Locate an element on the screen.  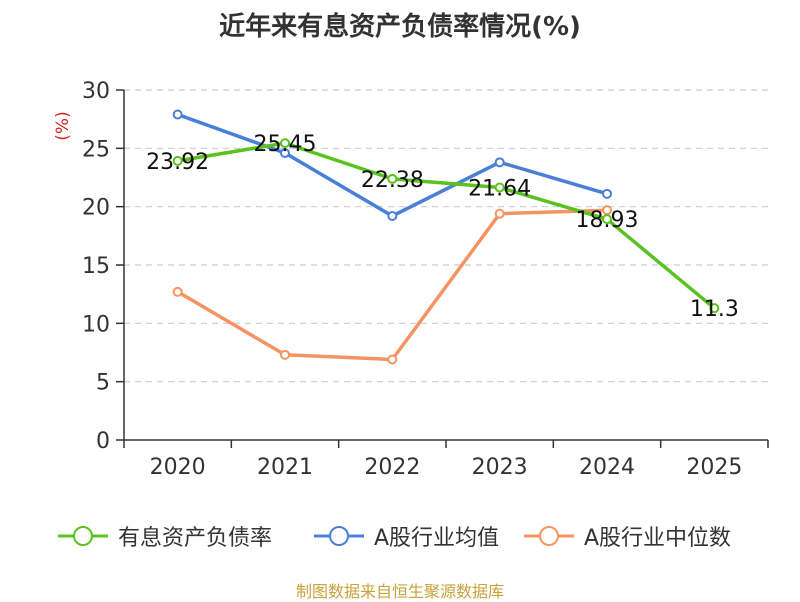
point-series-2-2023 is located at coordinates (499, 162).